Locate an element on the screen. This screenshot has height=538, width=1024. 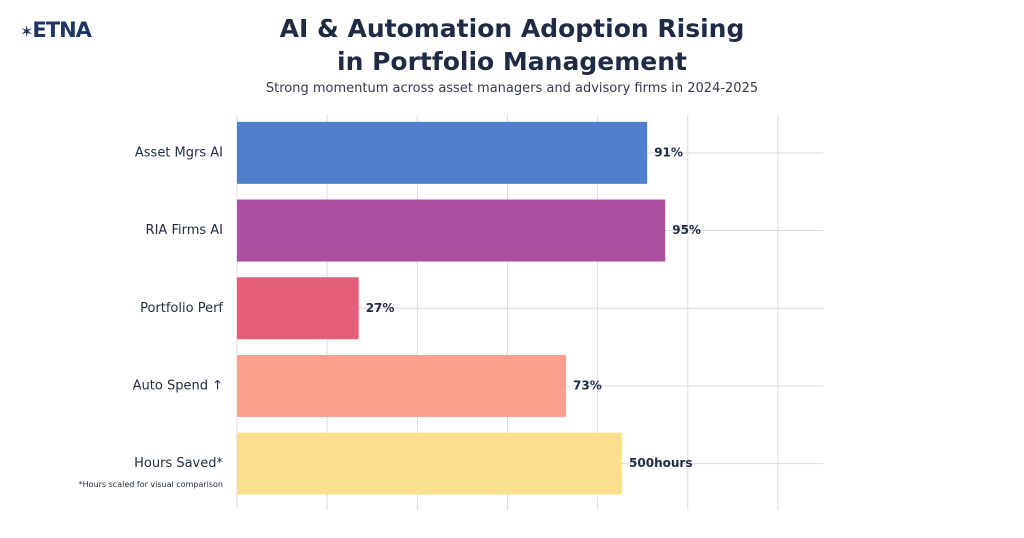
category-label: Auto Spend ↑ is located at coordinates (178, 385).